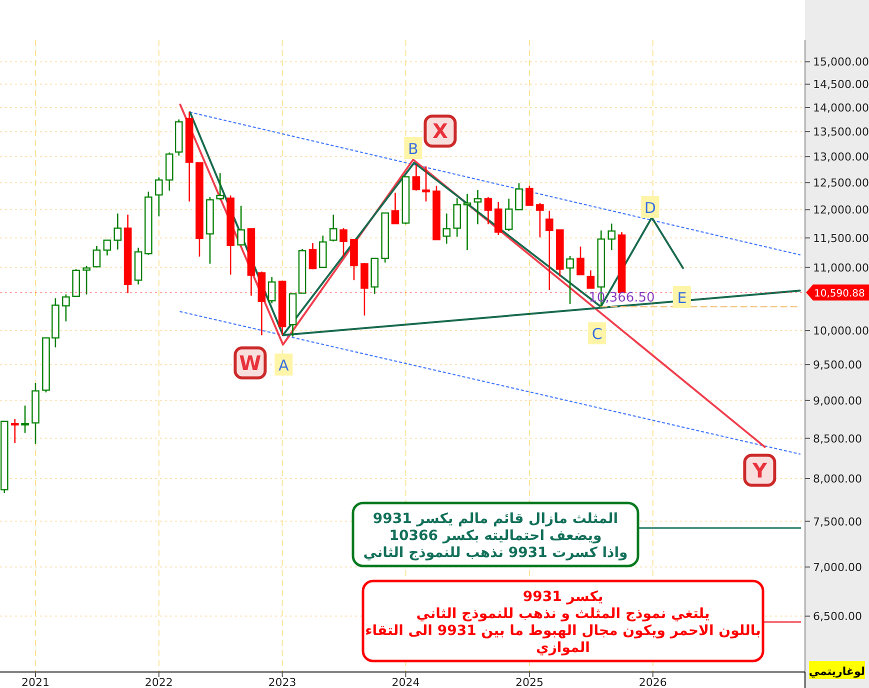 The image size is (869, 688). Describe the element at coordinates (36, 682) in the screenshot. I see `x-tick-label: 2021` at that location.